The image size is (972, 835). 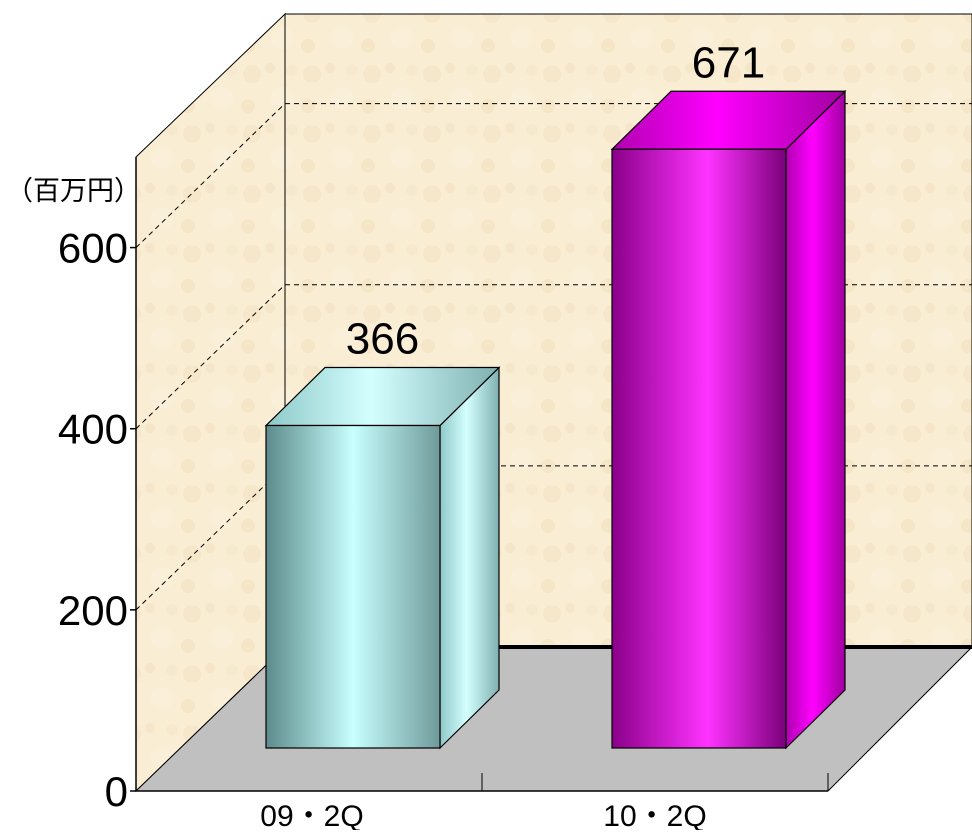 What do you see at coordinates (93, 610) in the screenshot?
I see `y-tick-label: 200` at bounding box center [93, 610].